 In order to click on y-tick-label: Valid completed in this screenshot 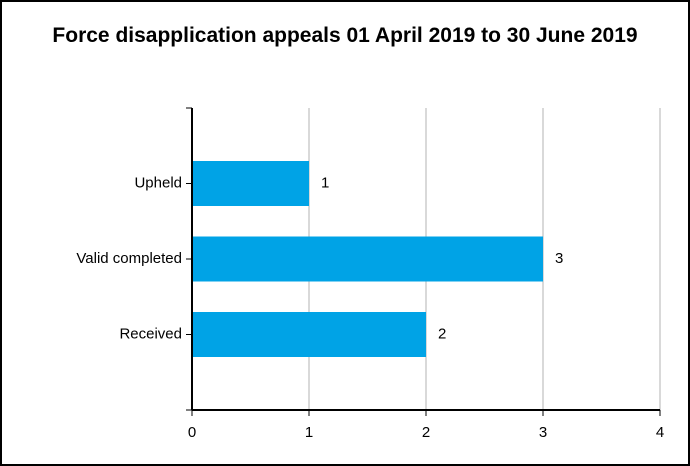, I will do `click(129, 258)`.